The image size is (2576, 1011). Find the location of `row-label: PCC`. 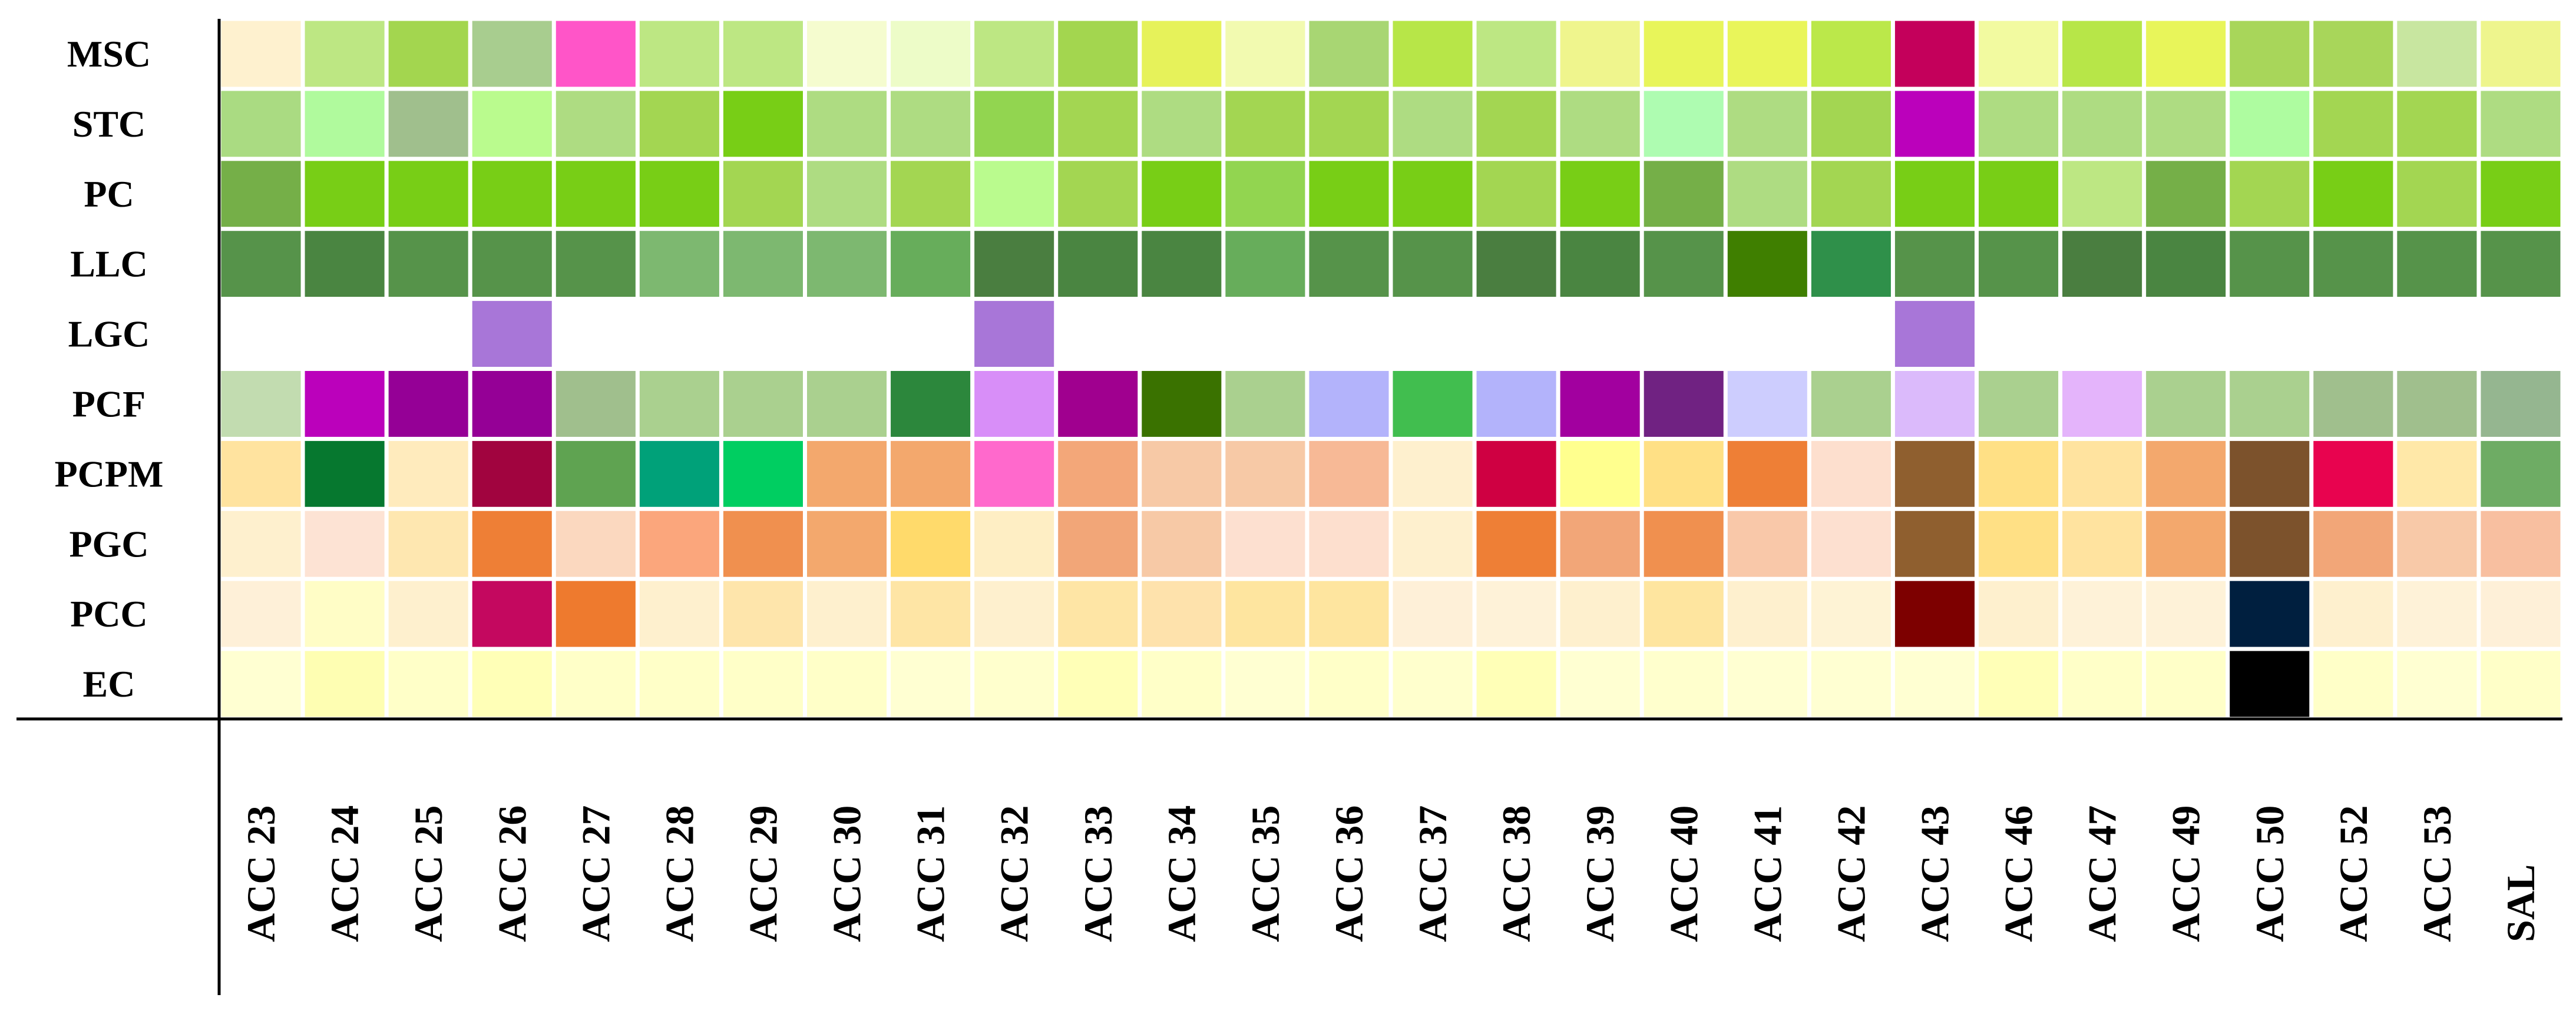

row-label: PCC is located at coordinates (109, 614).